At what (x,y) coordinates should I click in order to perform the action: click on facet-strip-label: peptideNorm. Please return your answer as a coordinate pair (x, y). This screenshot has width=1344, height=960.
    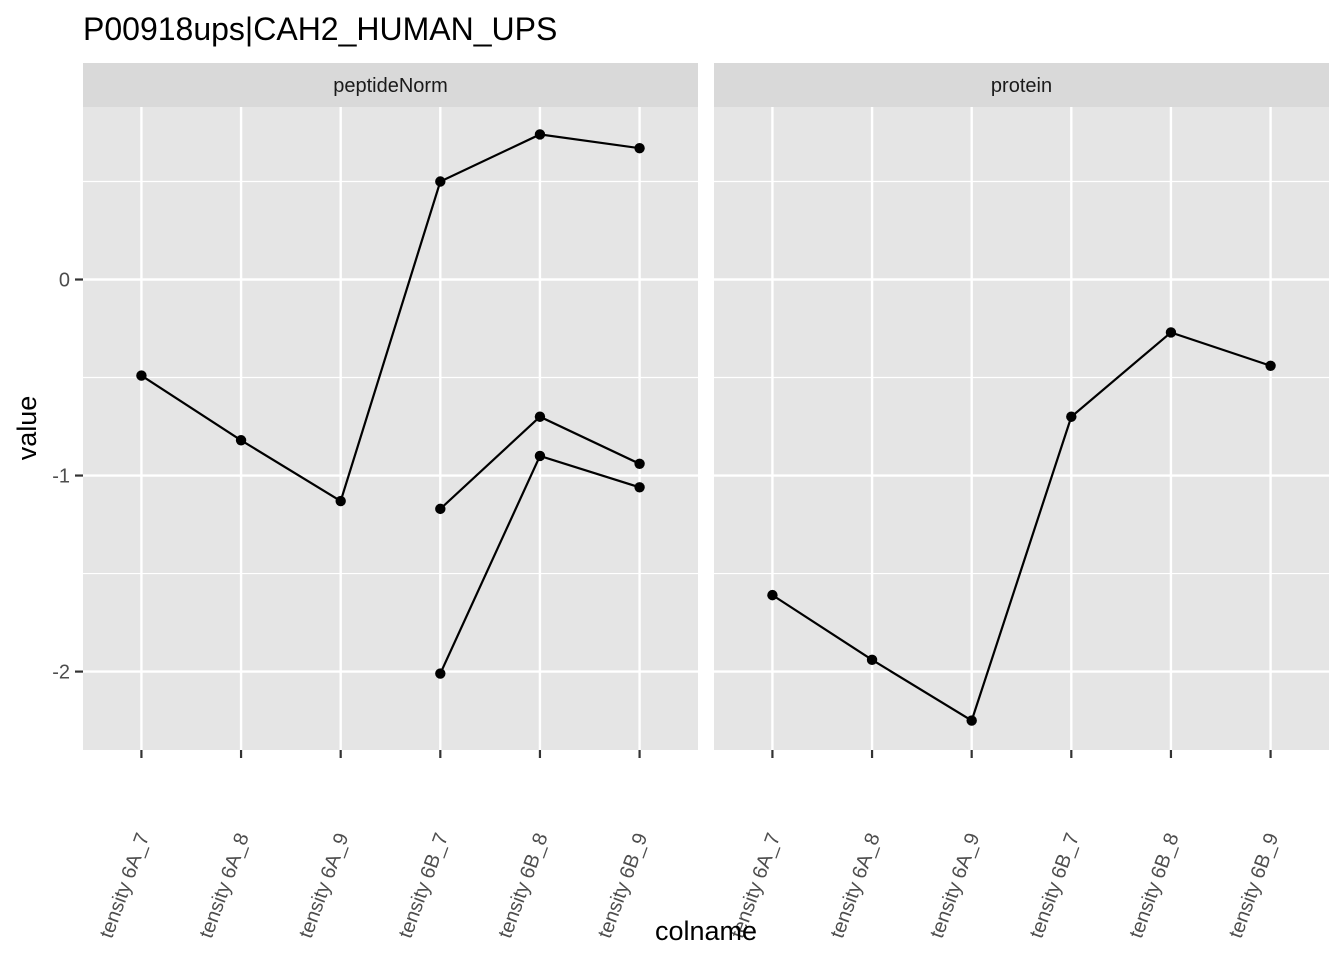
    Looking at the image, I should click on (390, 86).